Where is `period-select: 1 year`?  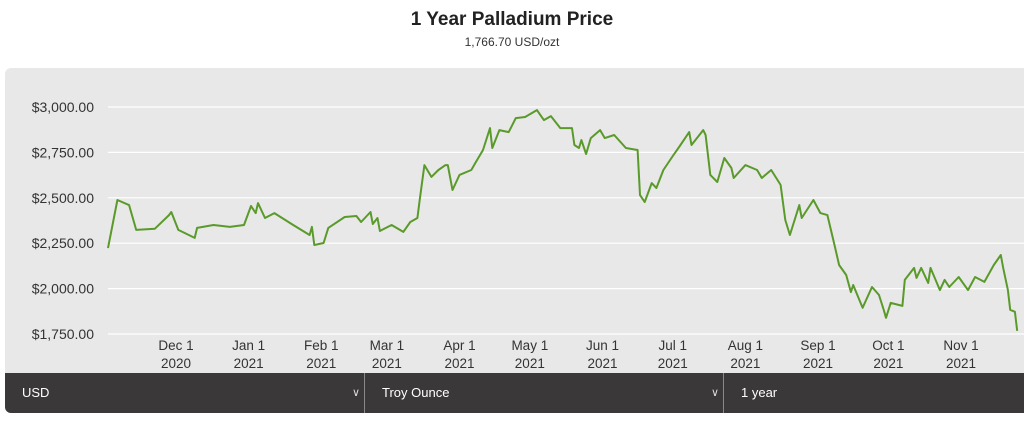
period-select: 1 year is located at coordinates (874, 393).